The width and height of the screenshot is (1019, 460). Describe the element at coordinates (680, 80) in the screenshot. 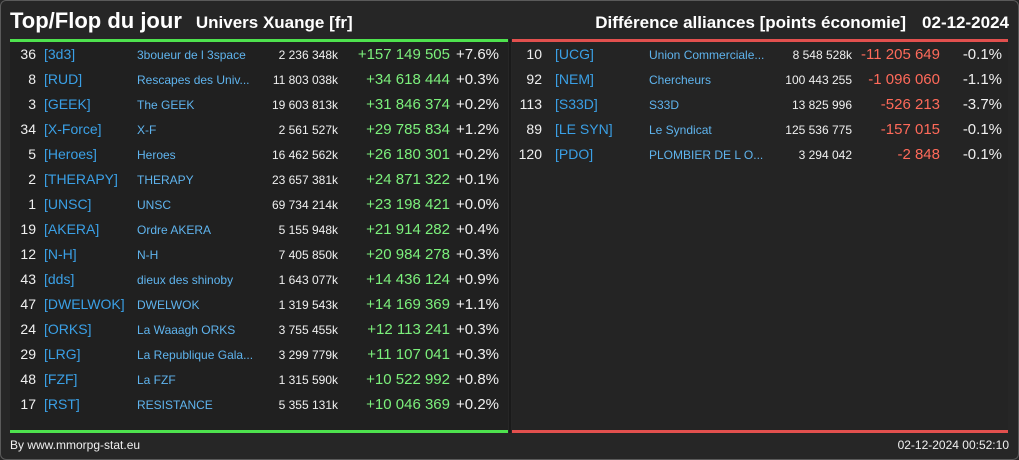

I see `alliance-name-link: Chercheurs` at that location.